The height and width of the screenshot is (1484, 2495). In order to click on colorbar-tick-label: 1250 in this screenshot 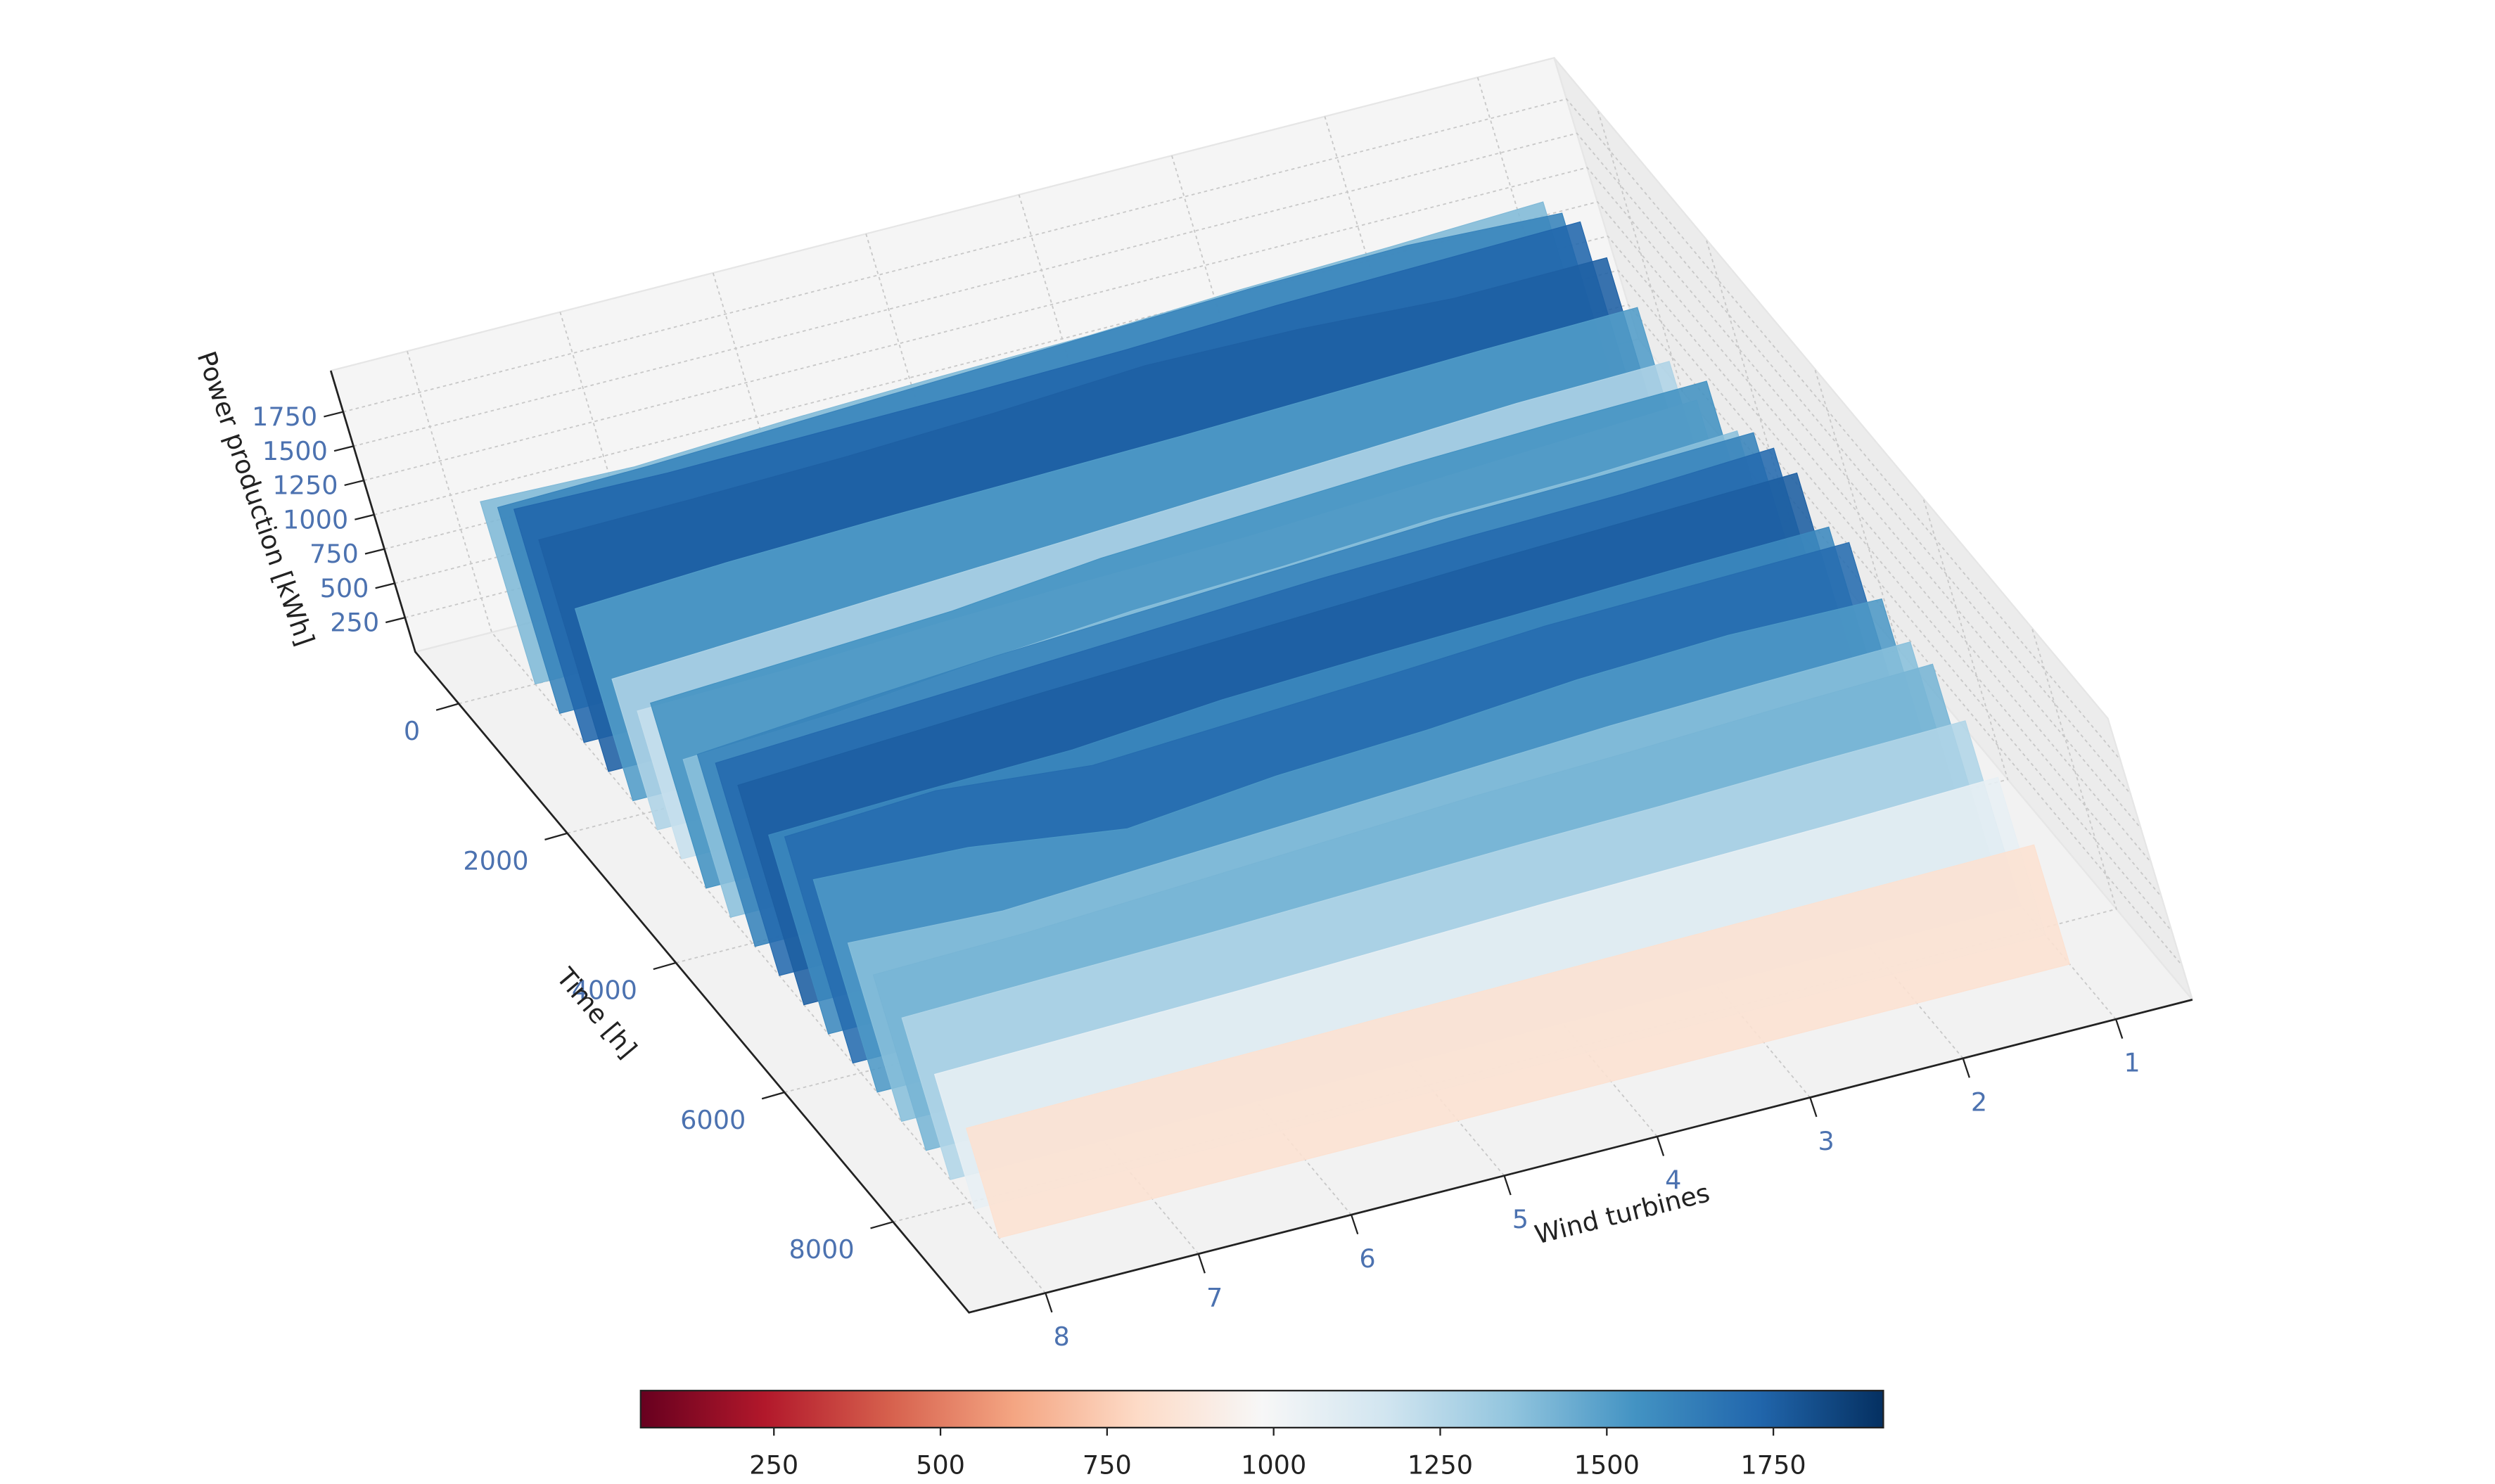, I will do `click(1440, 1465)`.